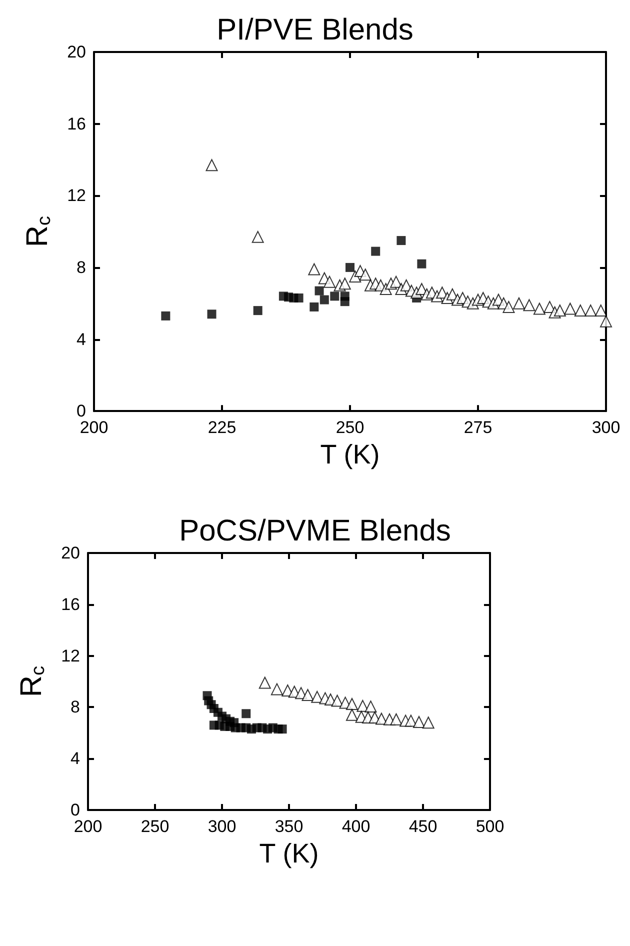 Image resolution: width=630 pixels, height=946 pixels. Describe the element at coordinates (490, 826) in the screenshot. I see `x-tick-label: 500` at that location.